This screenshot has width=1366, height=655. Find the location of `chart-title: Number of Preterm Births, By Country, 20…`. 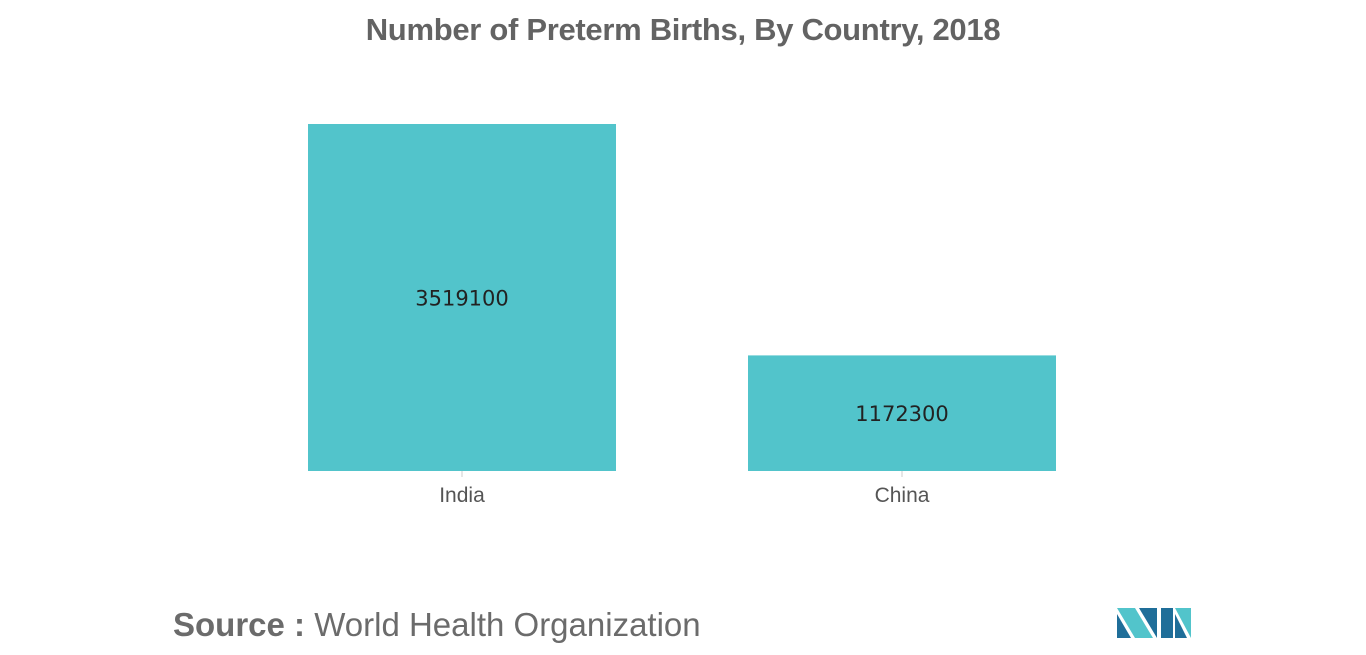

chart-title: Number of Preterm Births, By Country, 20… is located at coordinates (683, 29).